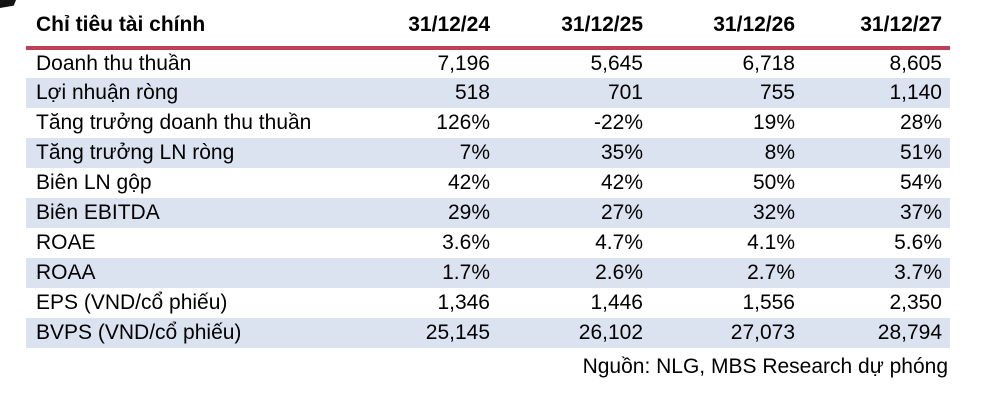  I want to click on row-label: Biên EBITDA, so click(98, 212).